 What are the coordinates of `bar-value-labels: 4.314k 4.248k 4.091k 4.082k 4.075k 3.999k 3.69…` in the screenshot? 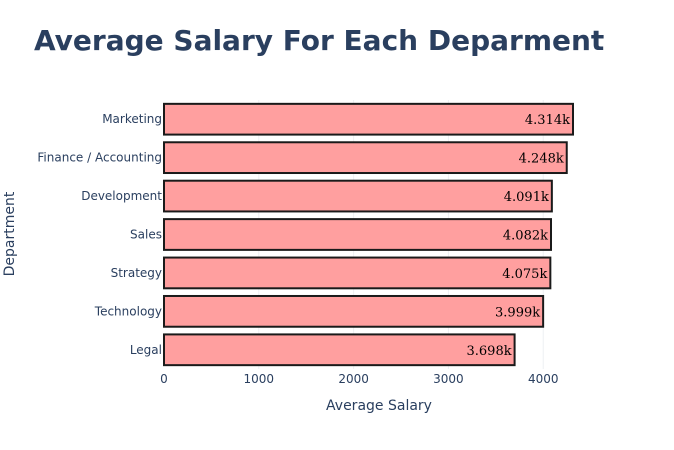 It's located at (519, 236).